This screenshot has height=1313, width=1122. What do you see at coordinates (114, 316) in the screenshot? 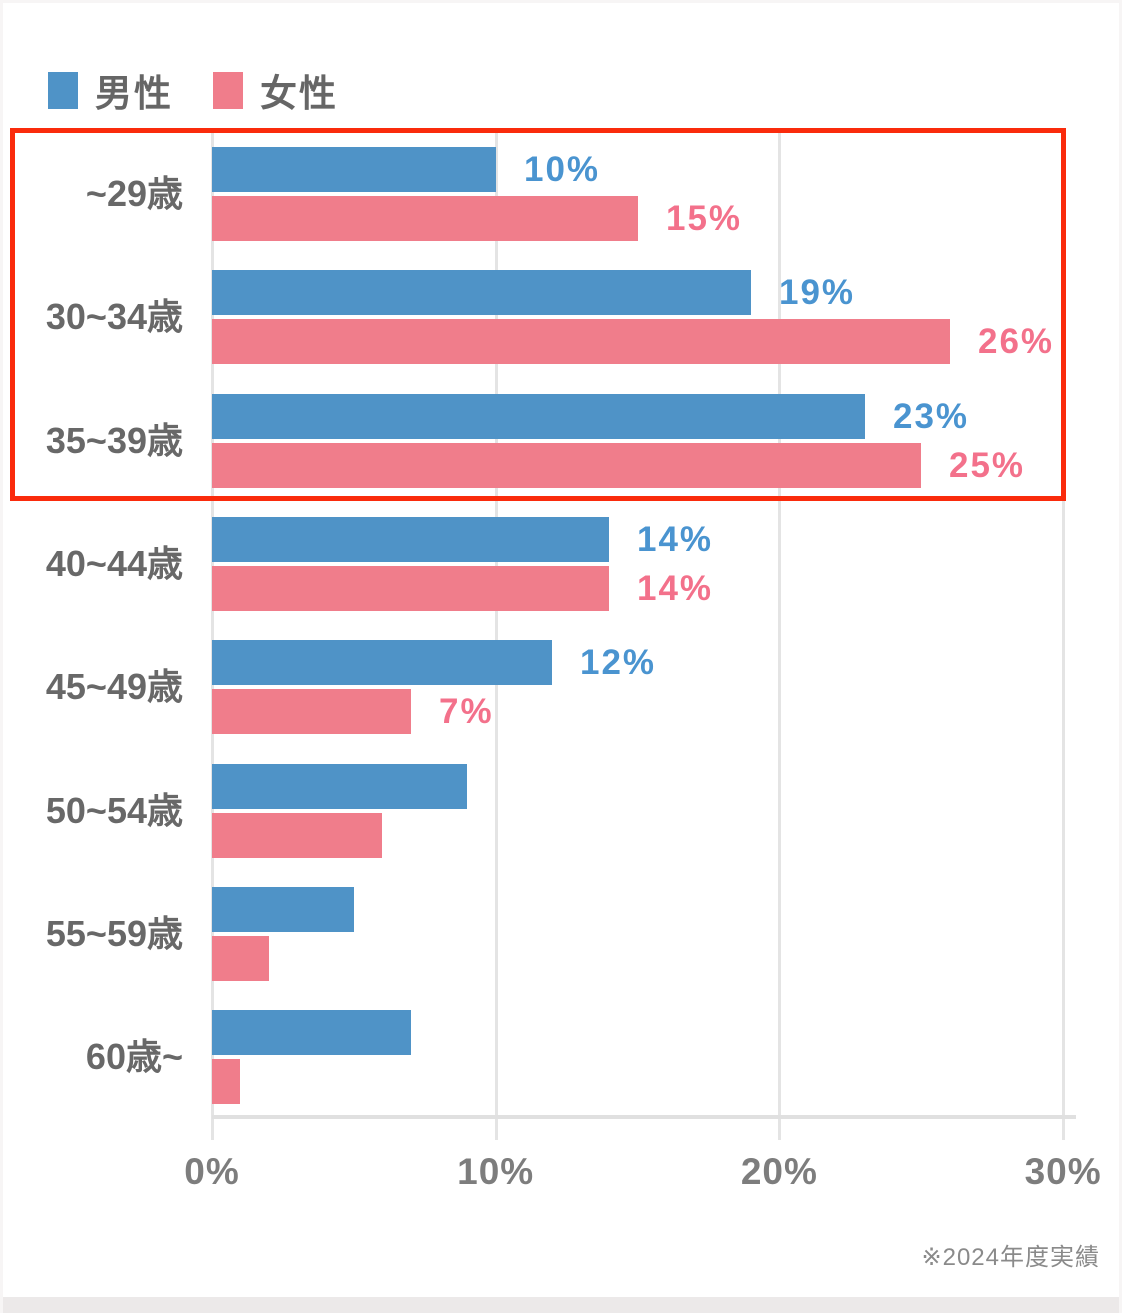
I see `category-label: 30~34歳` at bounding box center [114, 316].